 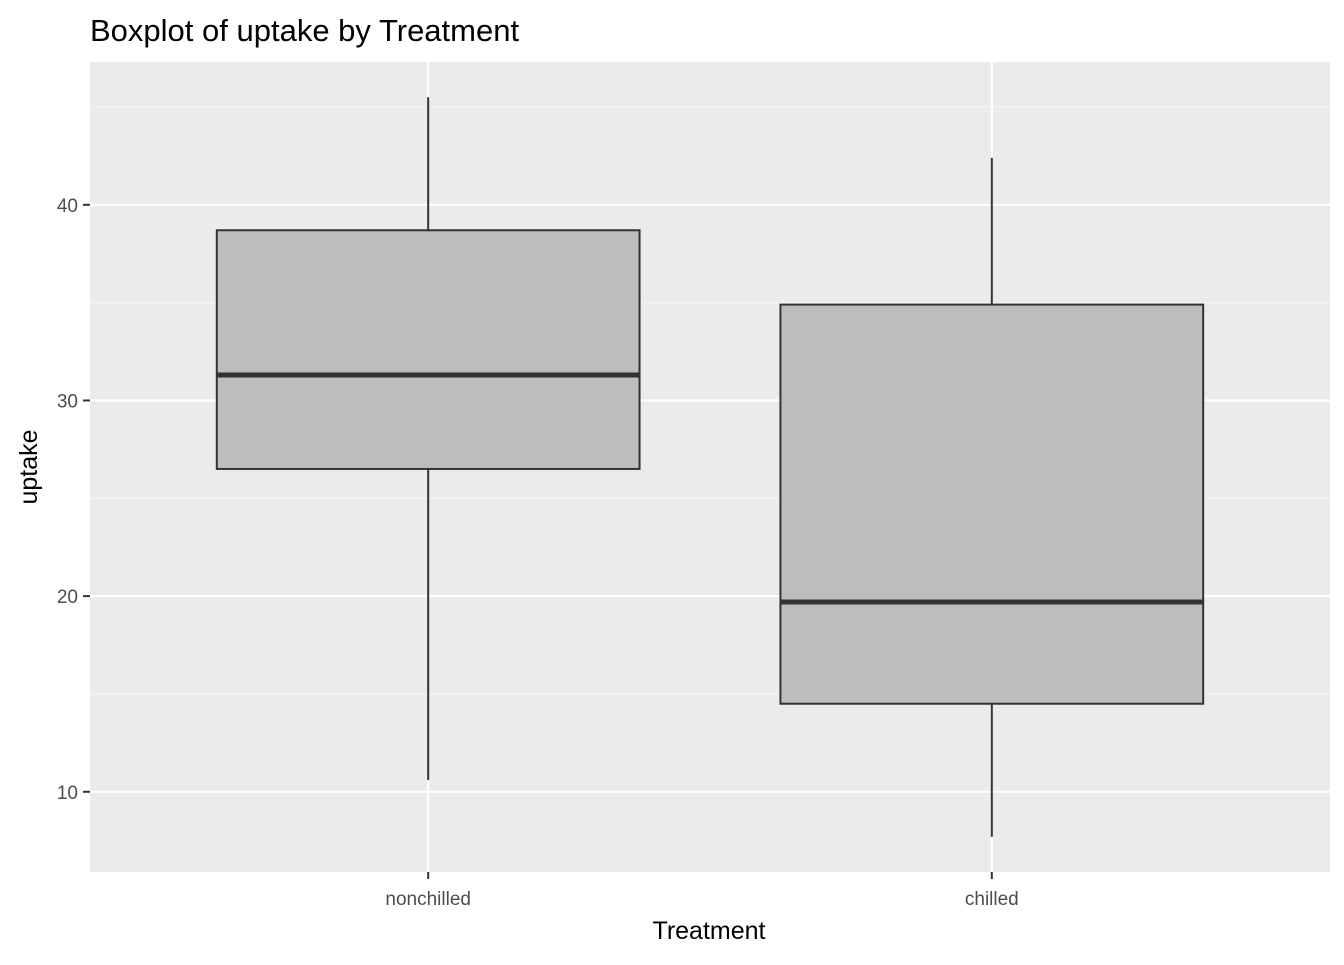 I want to click on y-tick-label: 20, so click(x=67, y=597).